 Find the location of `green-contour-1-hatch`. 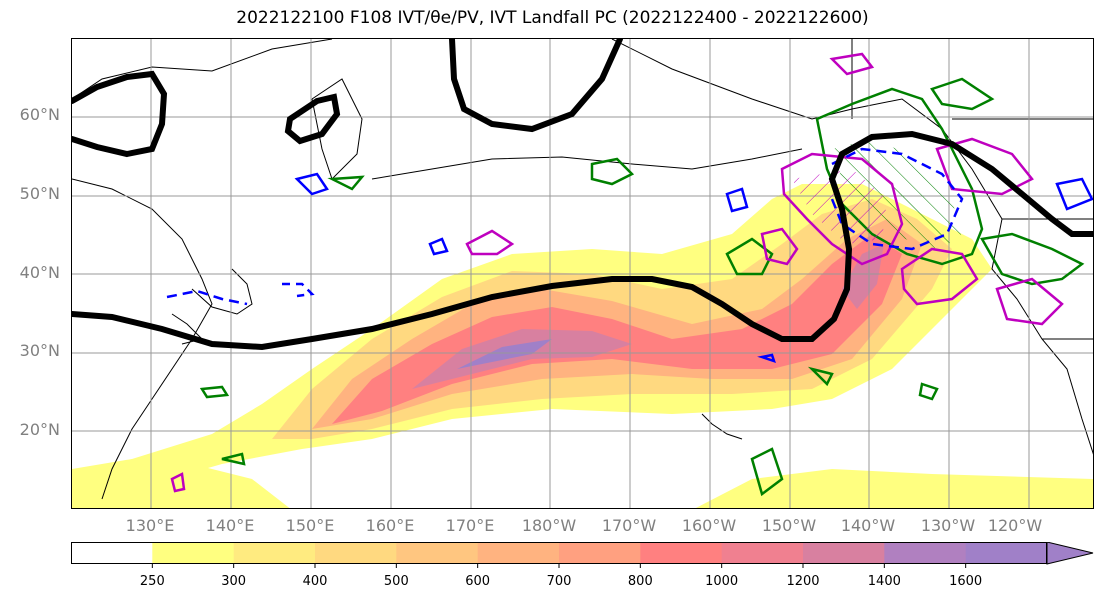

green-contour-1-hatch is located at coordinates (897, 194).